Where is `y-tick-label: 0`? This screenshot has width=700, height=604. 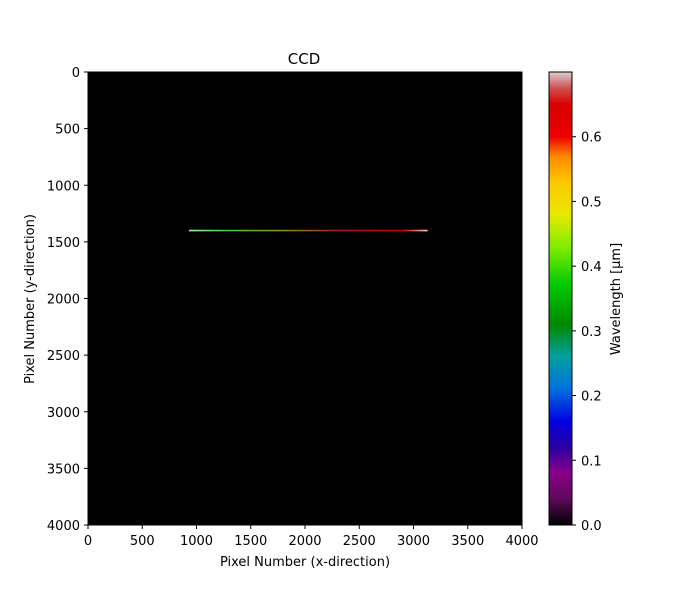
y-tick-label: 0 is located at coordinates (76, 73).